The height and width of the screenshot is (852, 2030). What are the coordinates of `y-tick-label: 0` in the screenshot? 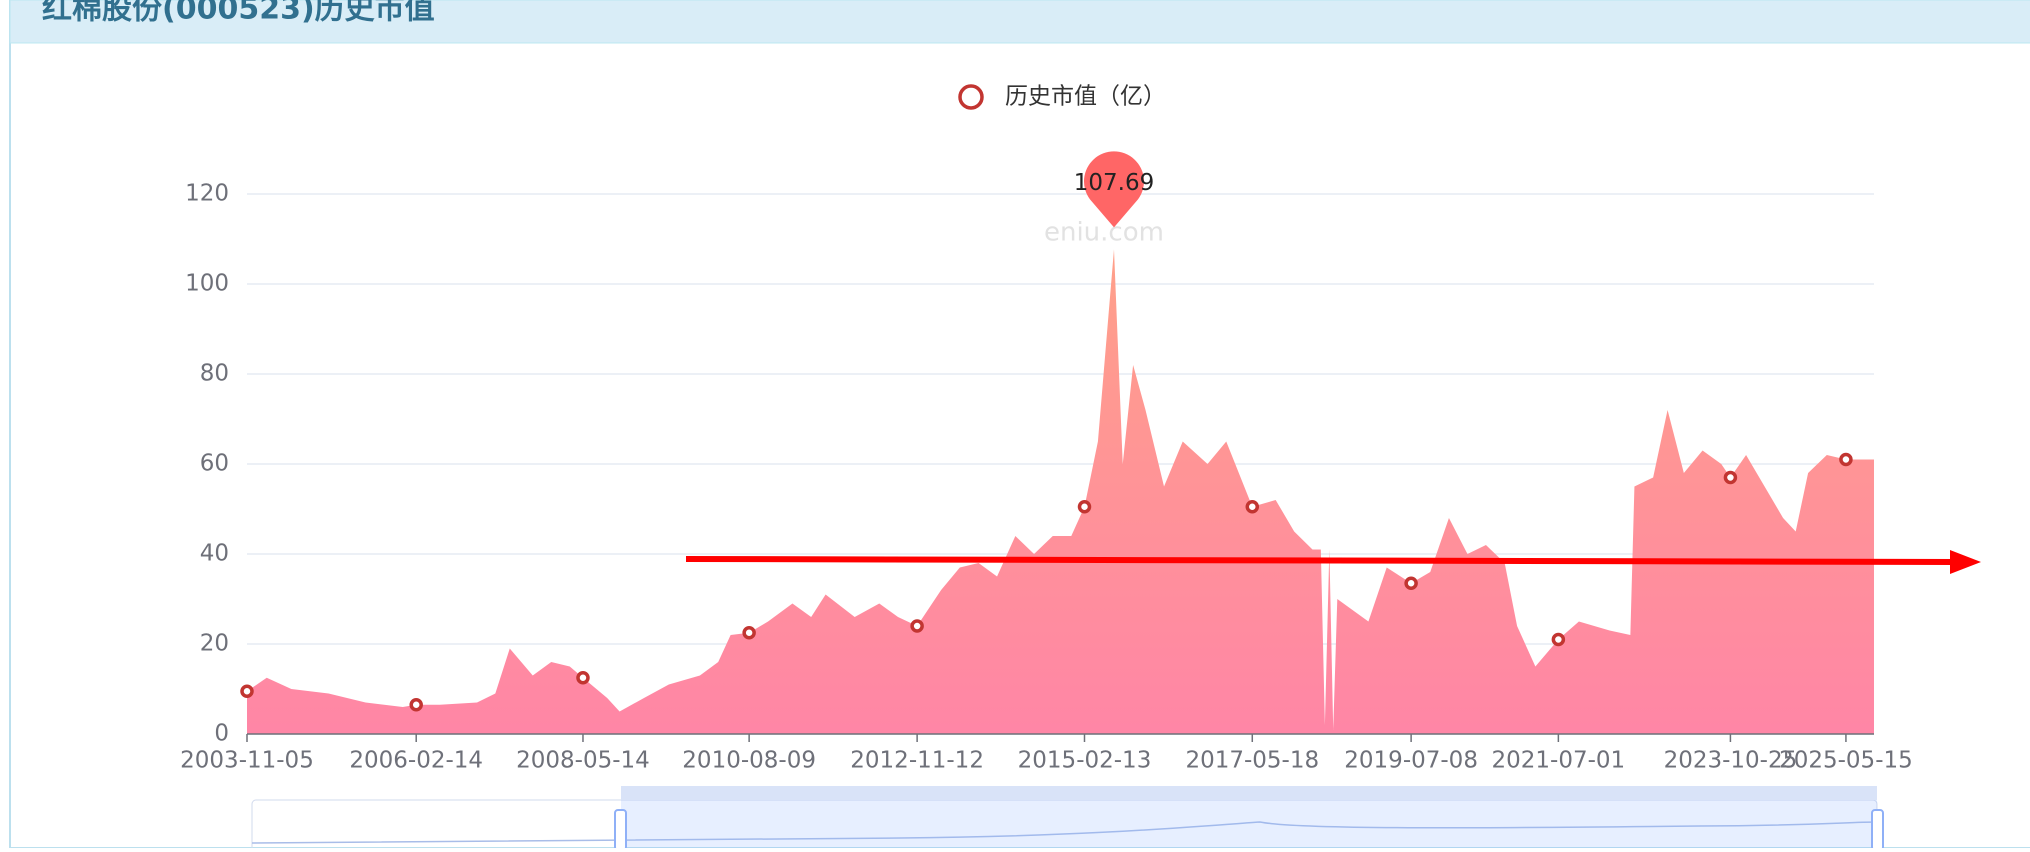 It's located at (221, 734).